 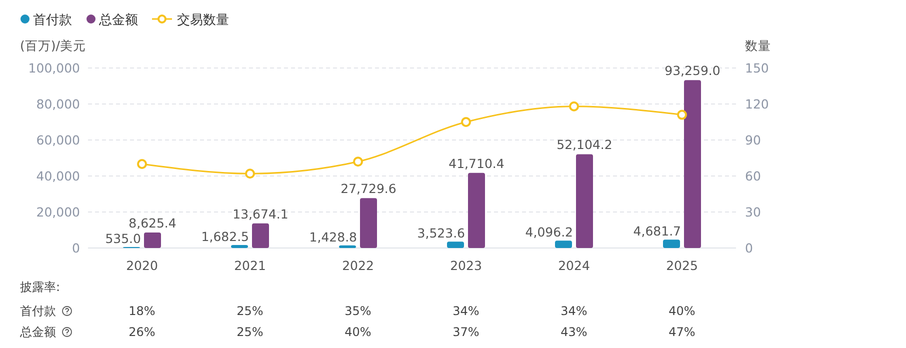 What do you see at coordinates (466, 265) in the screenshot?
I see `x-tick-label: 2023` at bounding box center [466, 265].